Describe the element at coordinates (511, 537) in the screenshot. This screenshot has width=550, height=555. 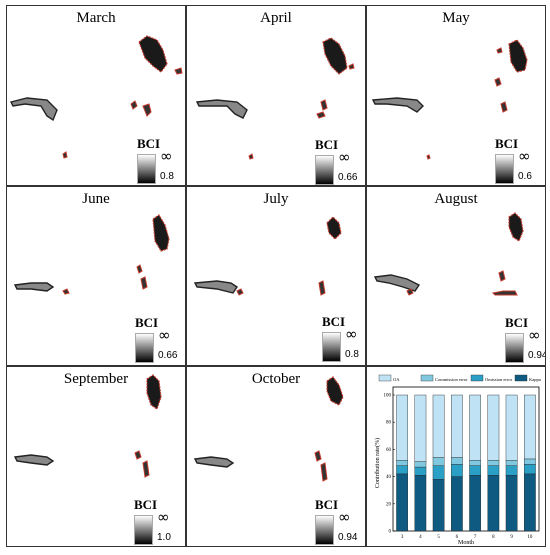
I see `x-tick-label: 9` at that location.